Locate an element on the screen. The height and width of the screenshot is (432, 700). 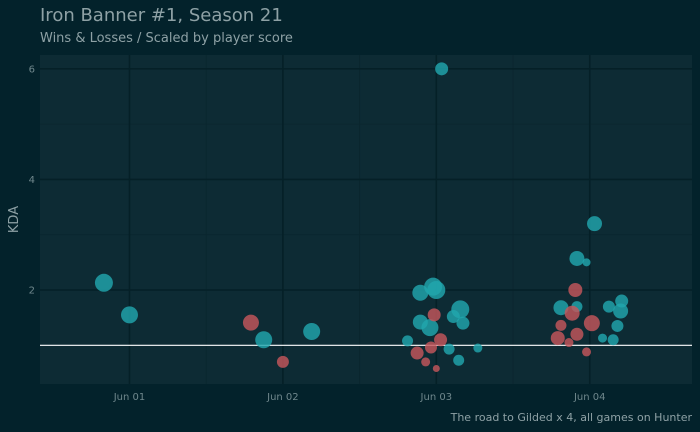
y-axis-ticks: 2 4 6 is located at coordinates (32, 180).